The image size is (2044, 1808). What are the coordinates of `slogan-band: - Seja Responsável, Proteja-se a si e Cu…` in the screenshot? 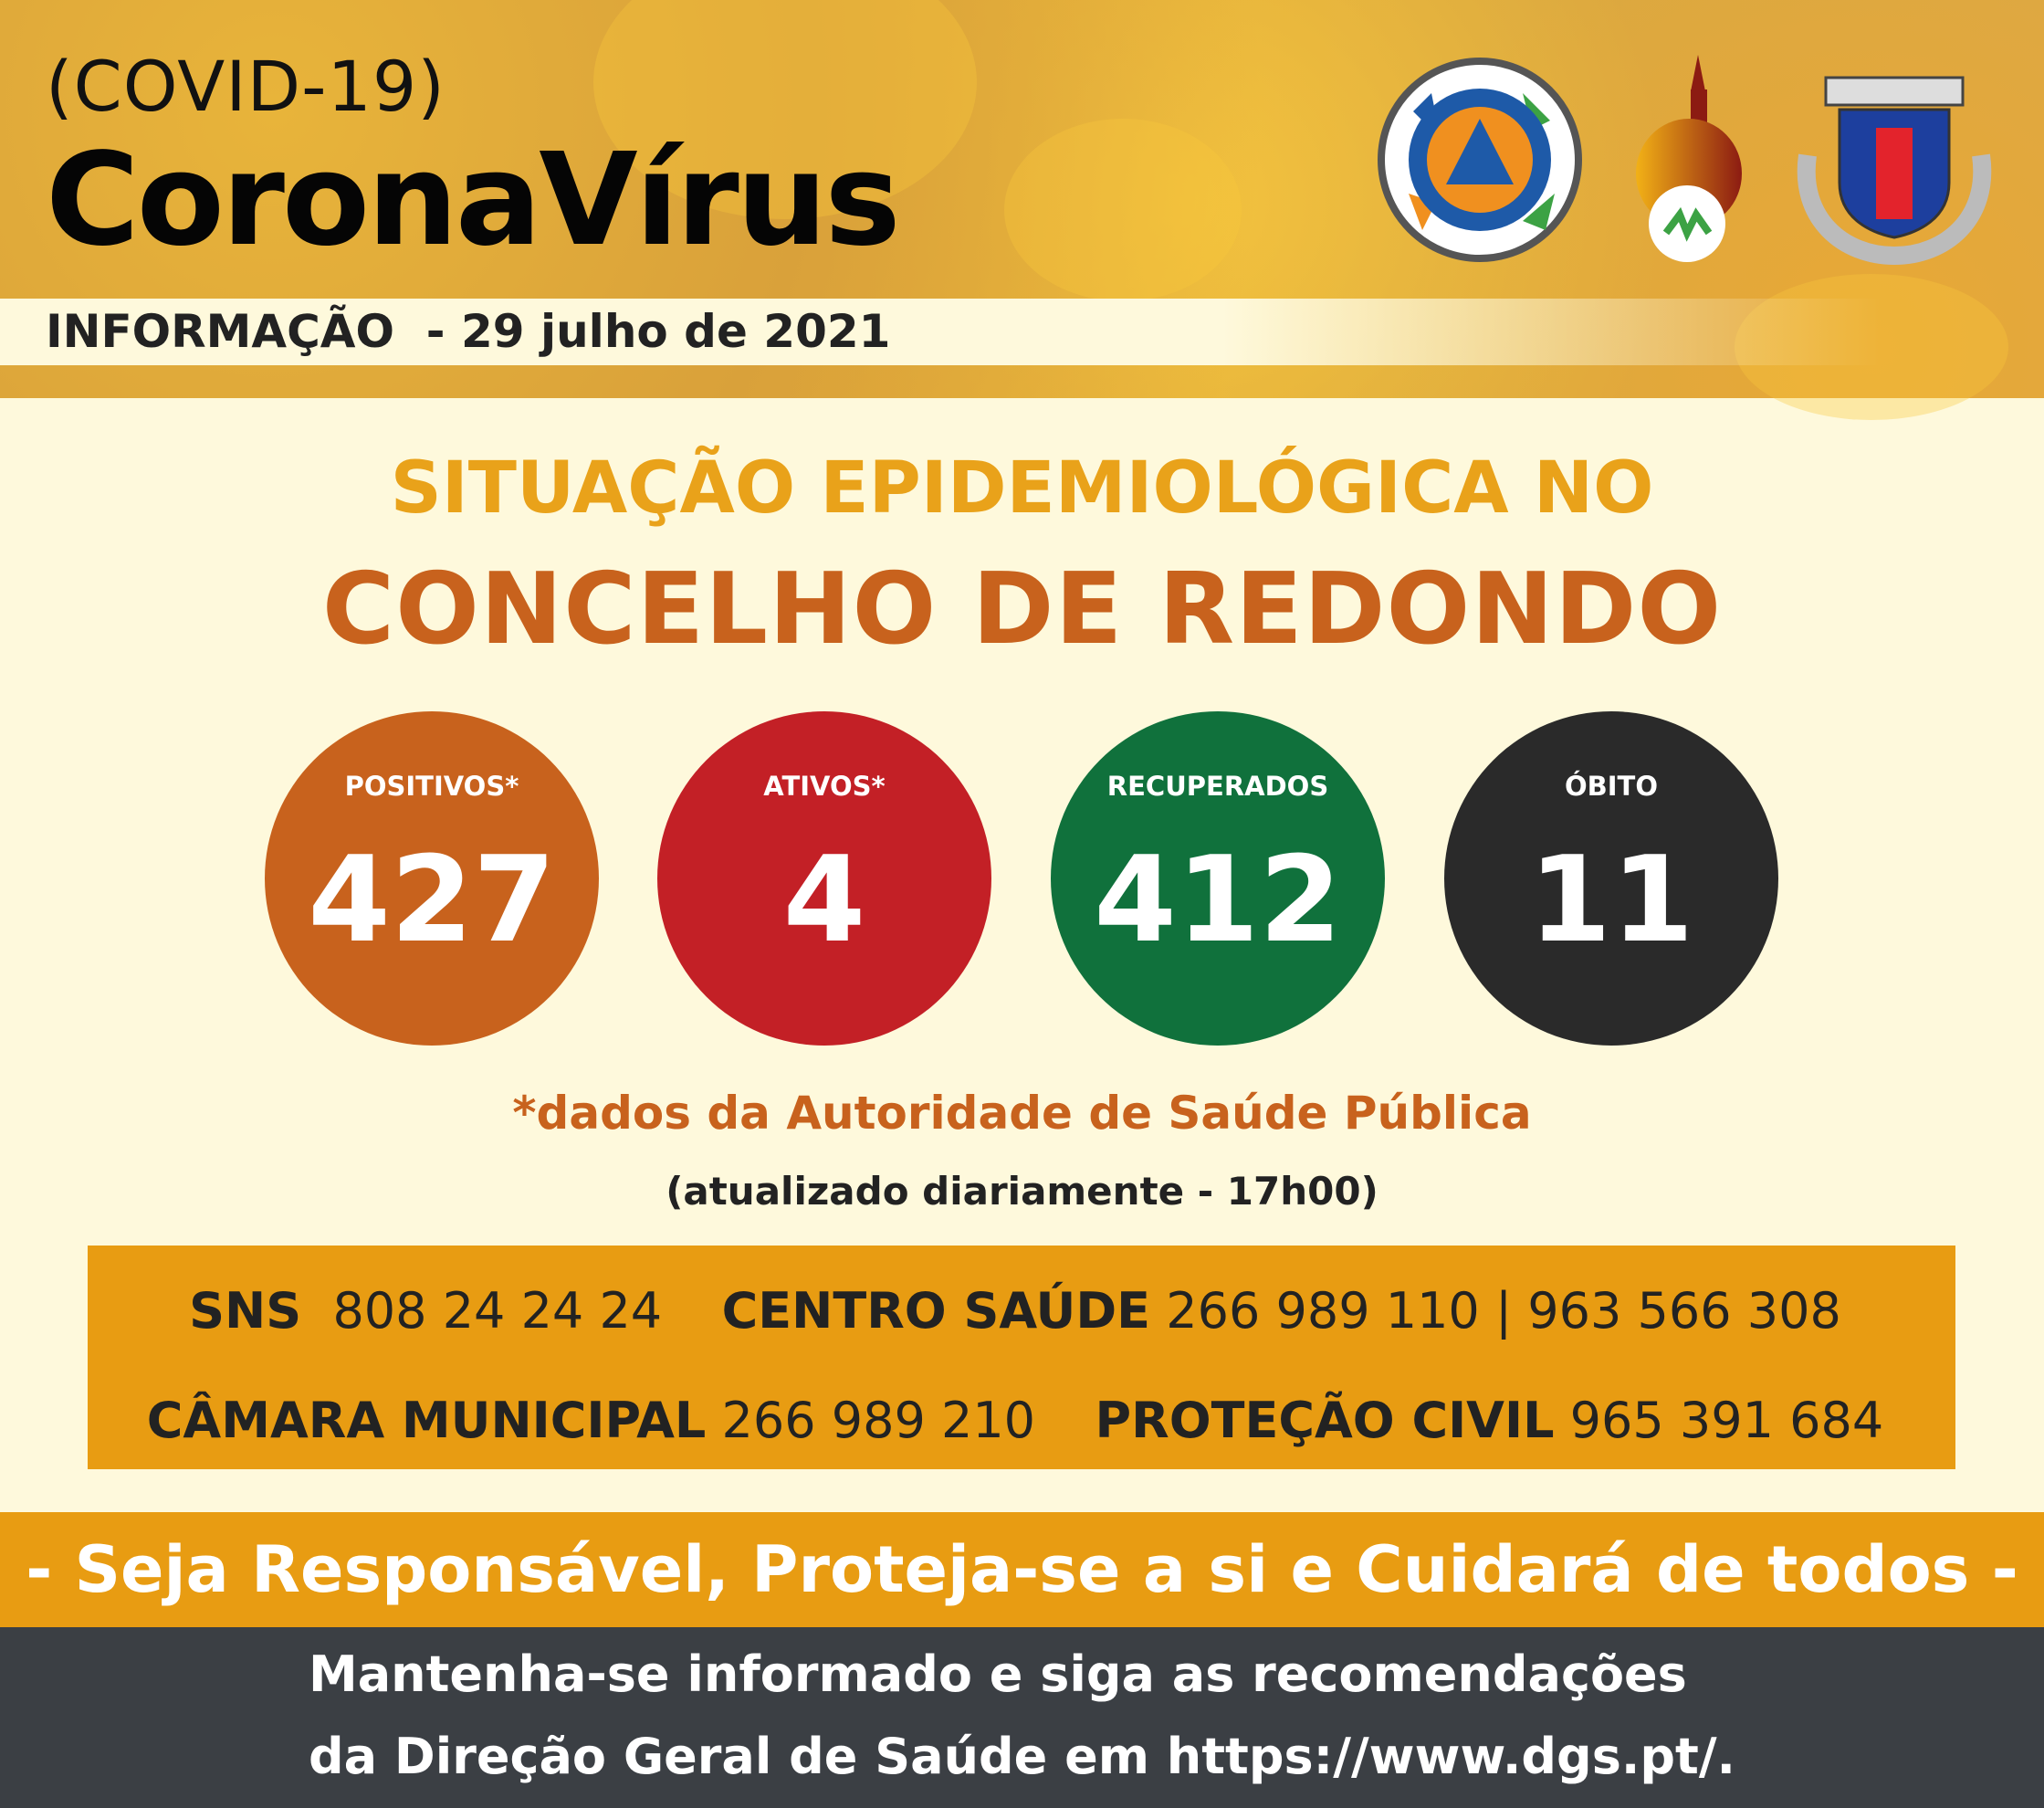 It's located at (1022, 1569).